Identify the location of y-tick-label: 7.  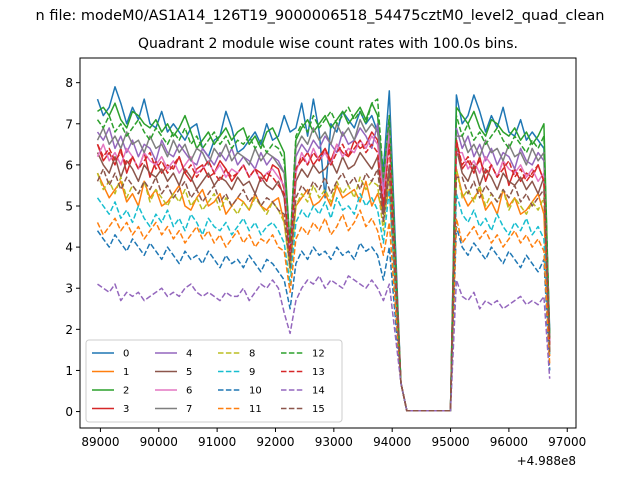
(69, 124).